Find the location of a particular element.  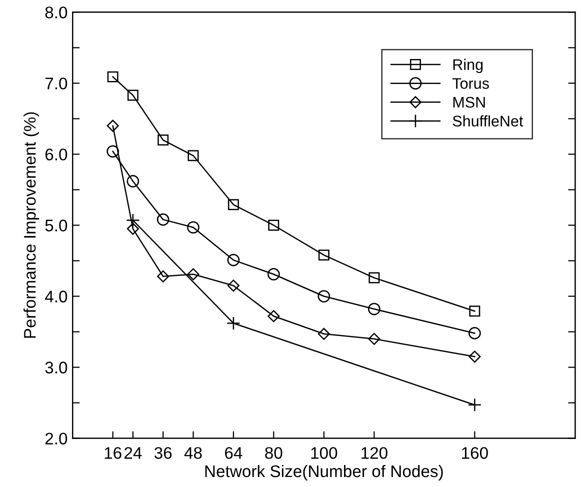

y-tick-label: 7.0 is located at coordinates (56, 84).